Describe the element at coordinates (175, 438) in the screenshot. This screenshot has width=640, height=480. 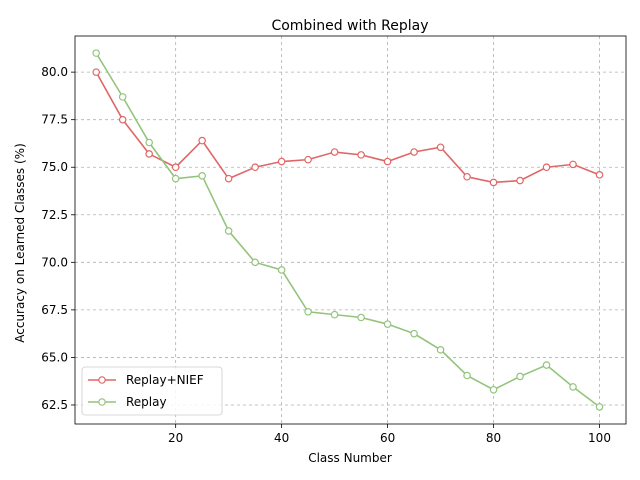
I see `x-tick-label: 20` at that location.